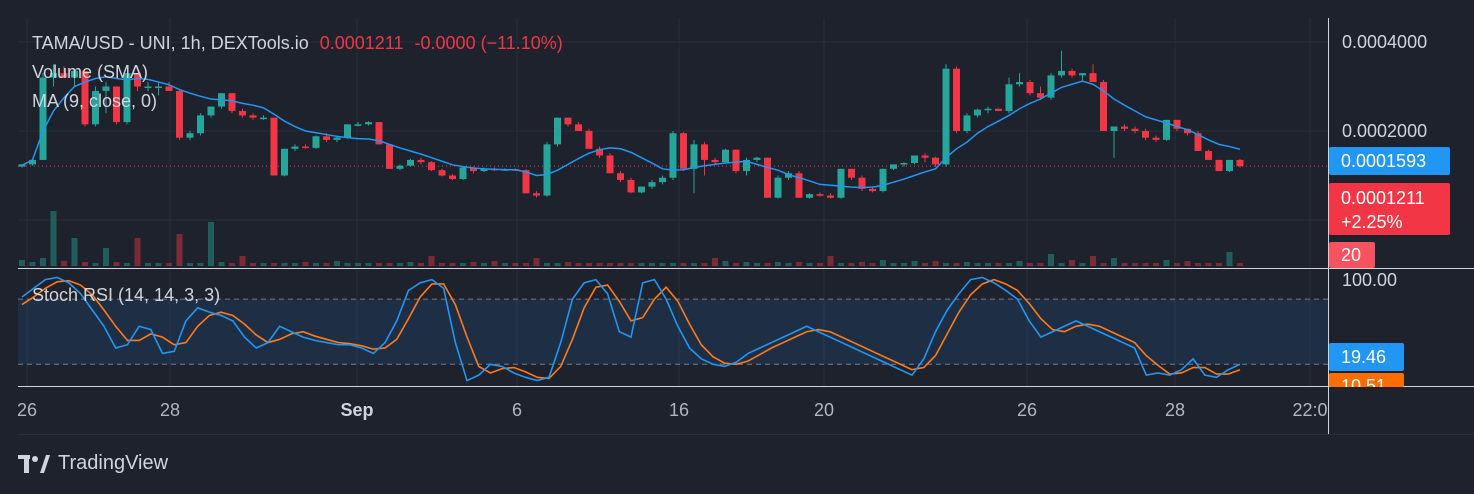  I want to click on time-tick-sep: Sep, so click(357, 410).